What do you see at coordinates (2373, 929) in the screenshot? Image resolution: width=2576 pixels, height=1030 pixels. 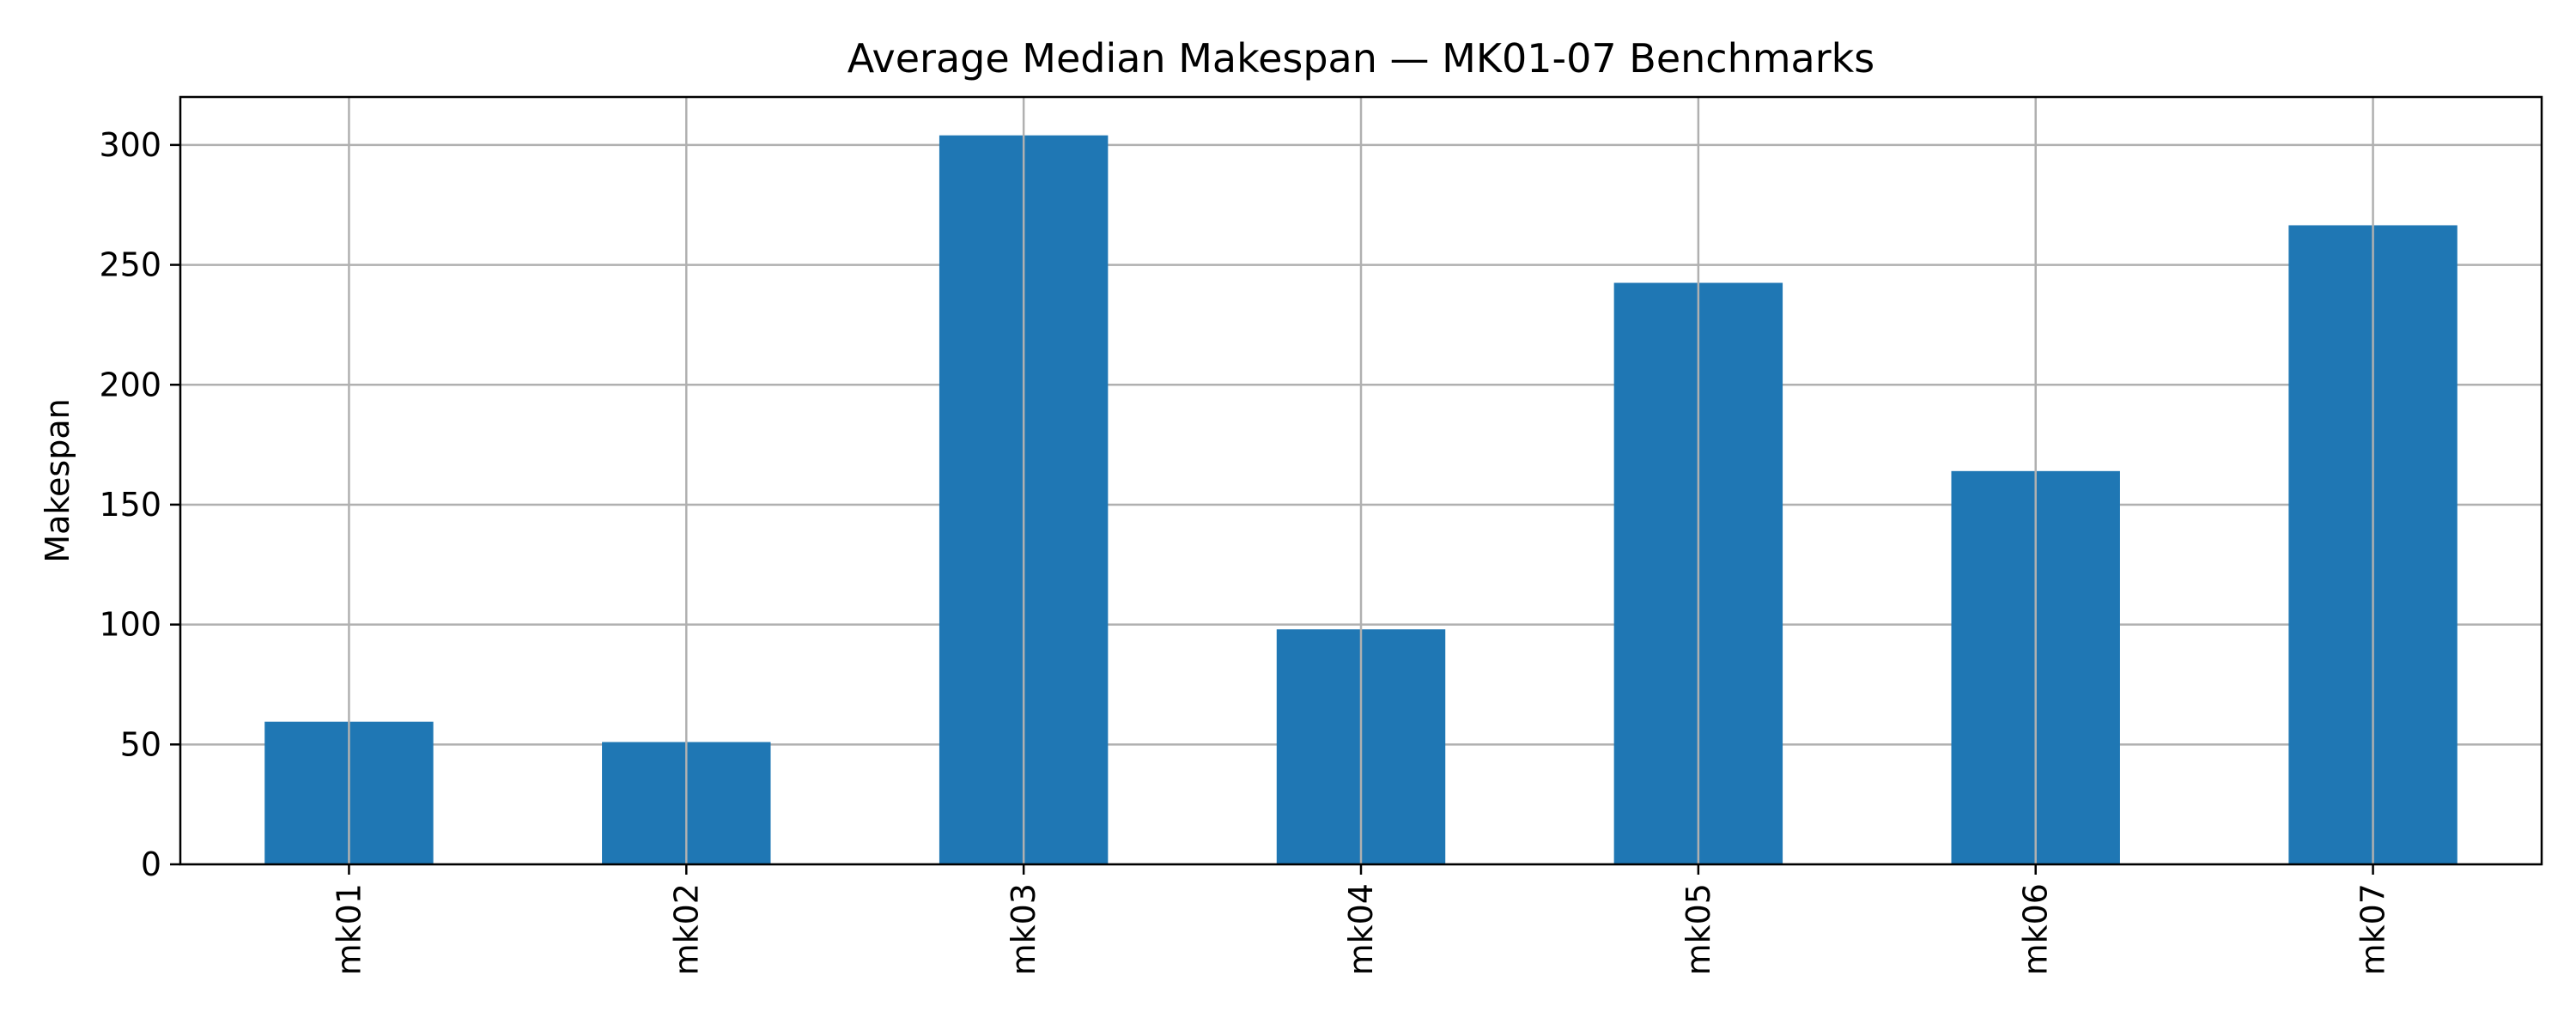 I see `x-tick-label-mk07: mk07` at bounding box center [2373, 929].